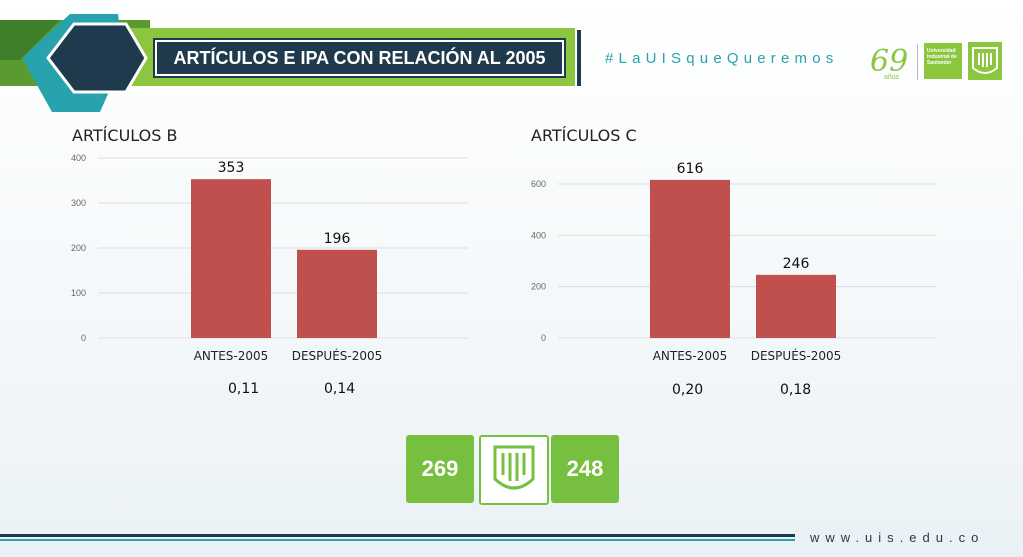 This screenshot has height=557, width=1023. What do you see at coordinates (231, 168) in the screenshot?
I see `chart-b-data-label: 353` at bounding box center [231, 168].